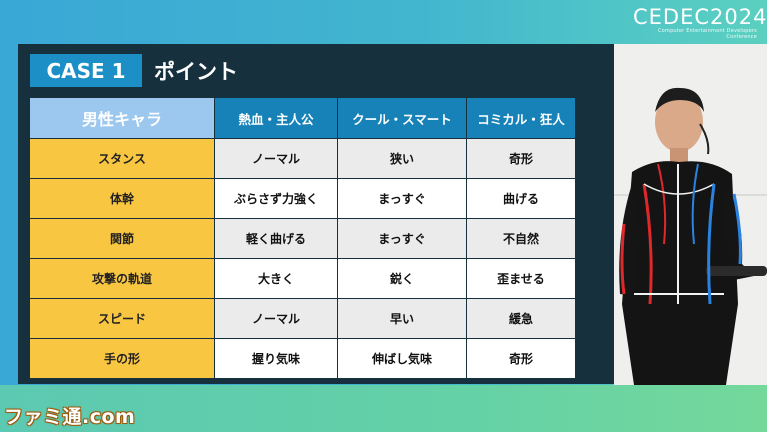  What do you see at coordinates (383, 408) in the screenshot?
I see `background-bottom-band` at bounding box center [383, 408].